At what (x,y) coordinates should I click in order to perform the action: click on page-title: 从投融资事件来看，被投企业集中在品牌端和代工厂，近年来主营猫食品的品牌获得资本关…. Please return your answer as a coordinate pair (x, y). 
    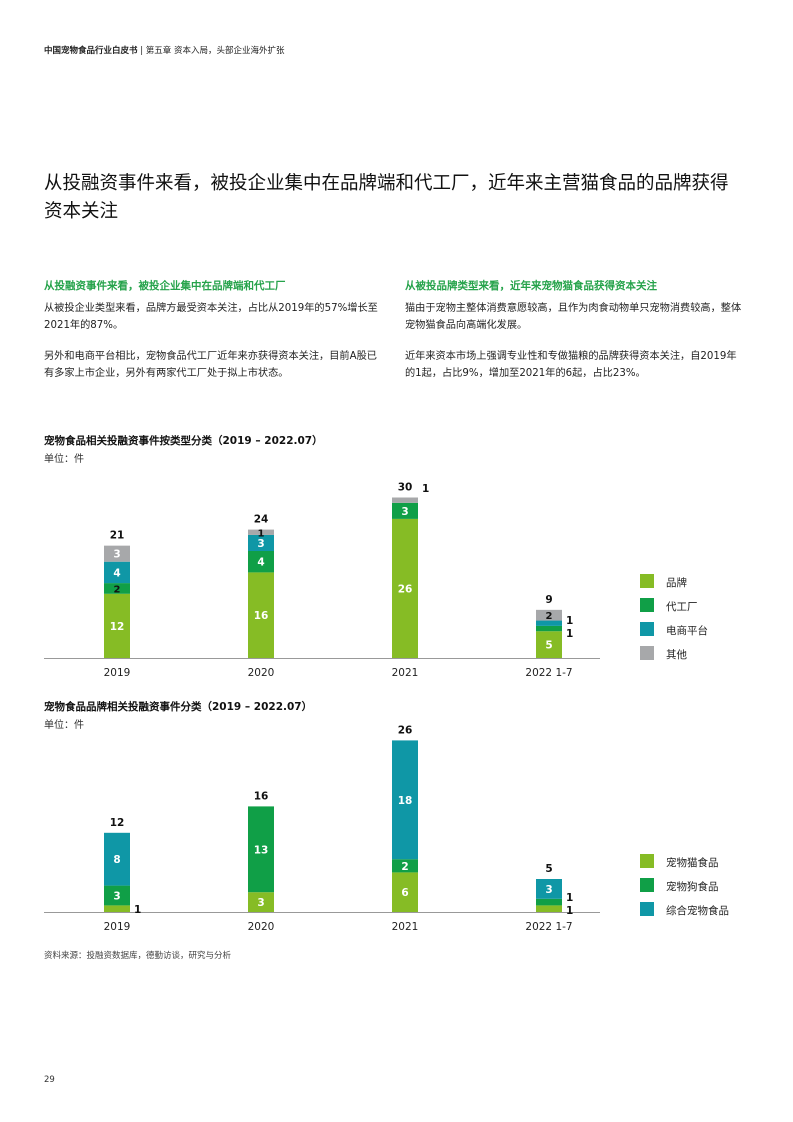
    Looking at the image, I should click on (386, 197).